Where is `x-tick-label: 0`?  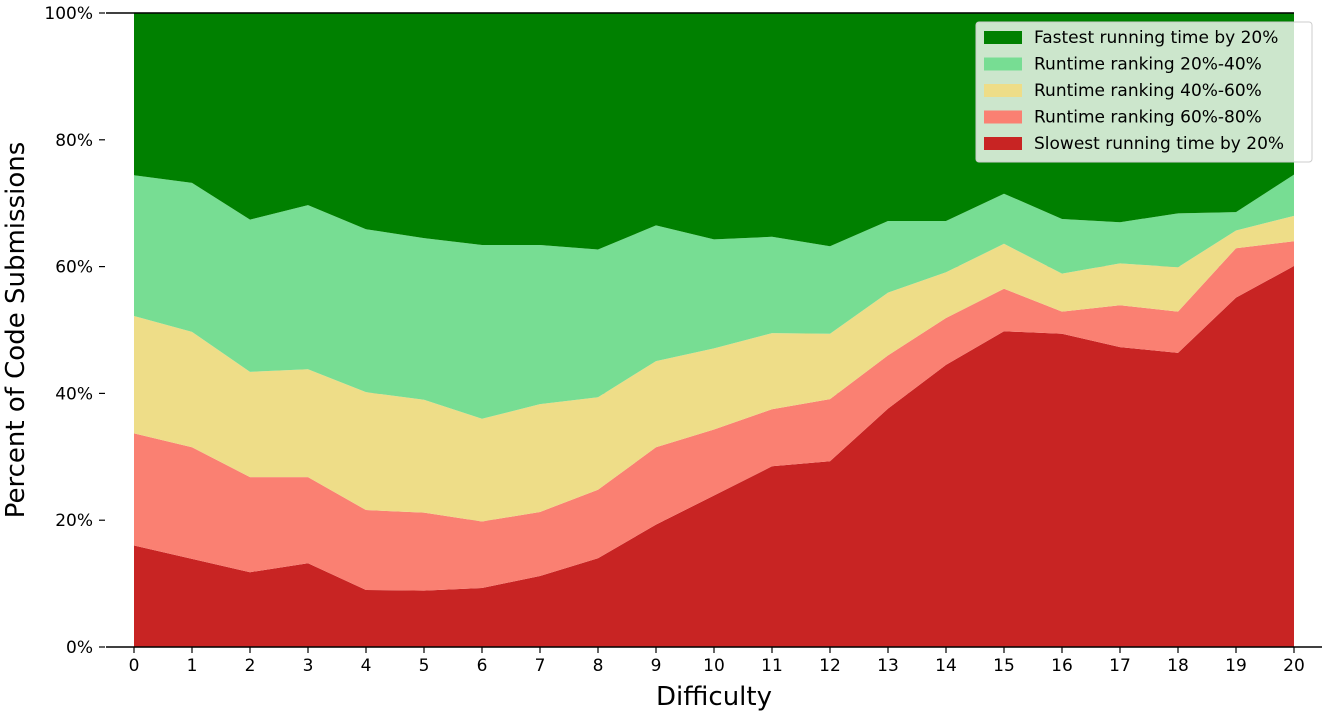
x-tick-label: 0 is located at coordinates (134, 666).